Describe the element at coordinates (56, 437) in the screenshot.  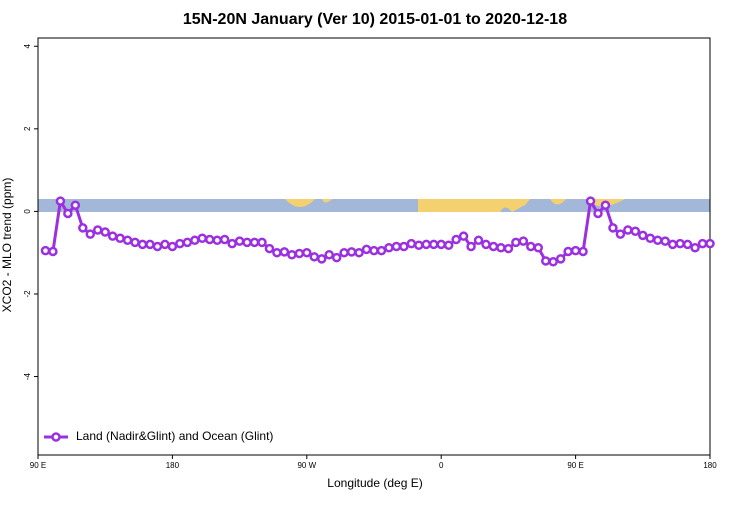
I see `legend-marker` at that location.